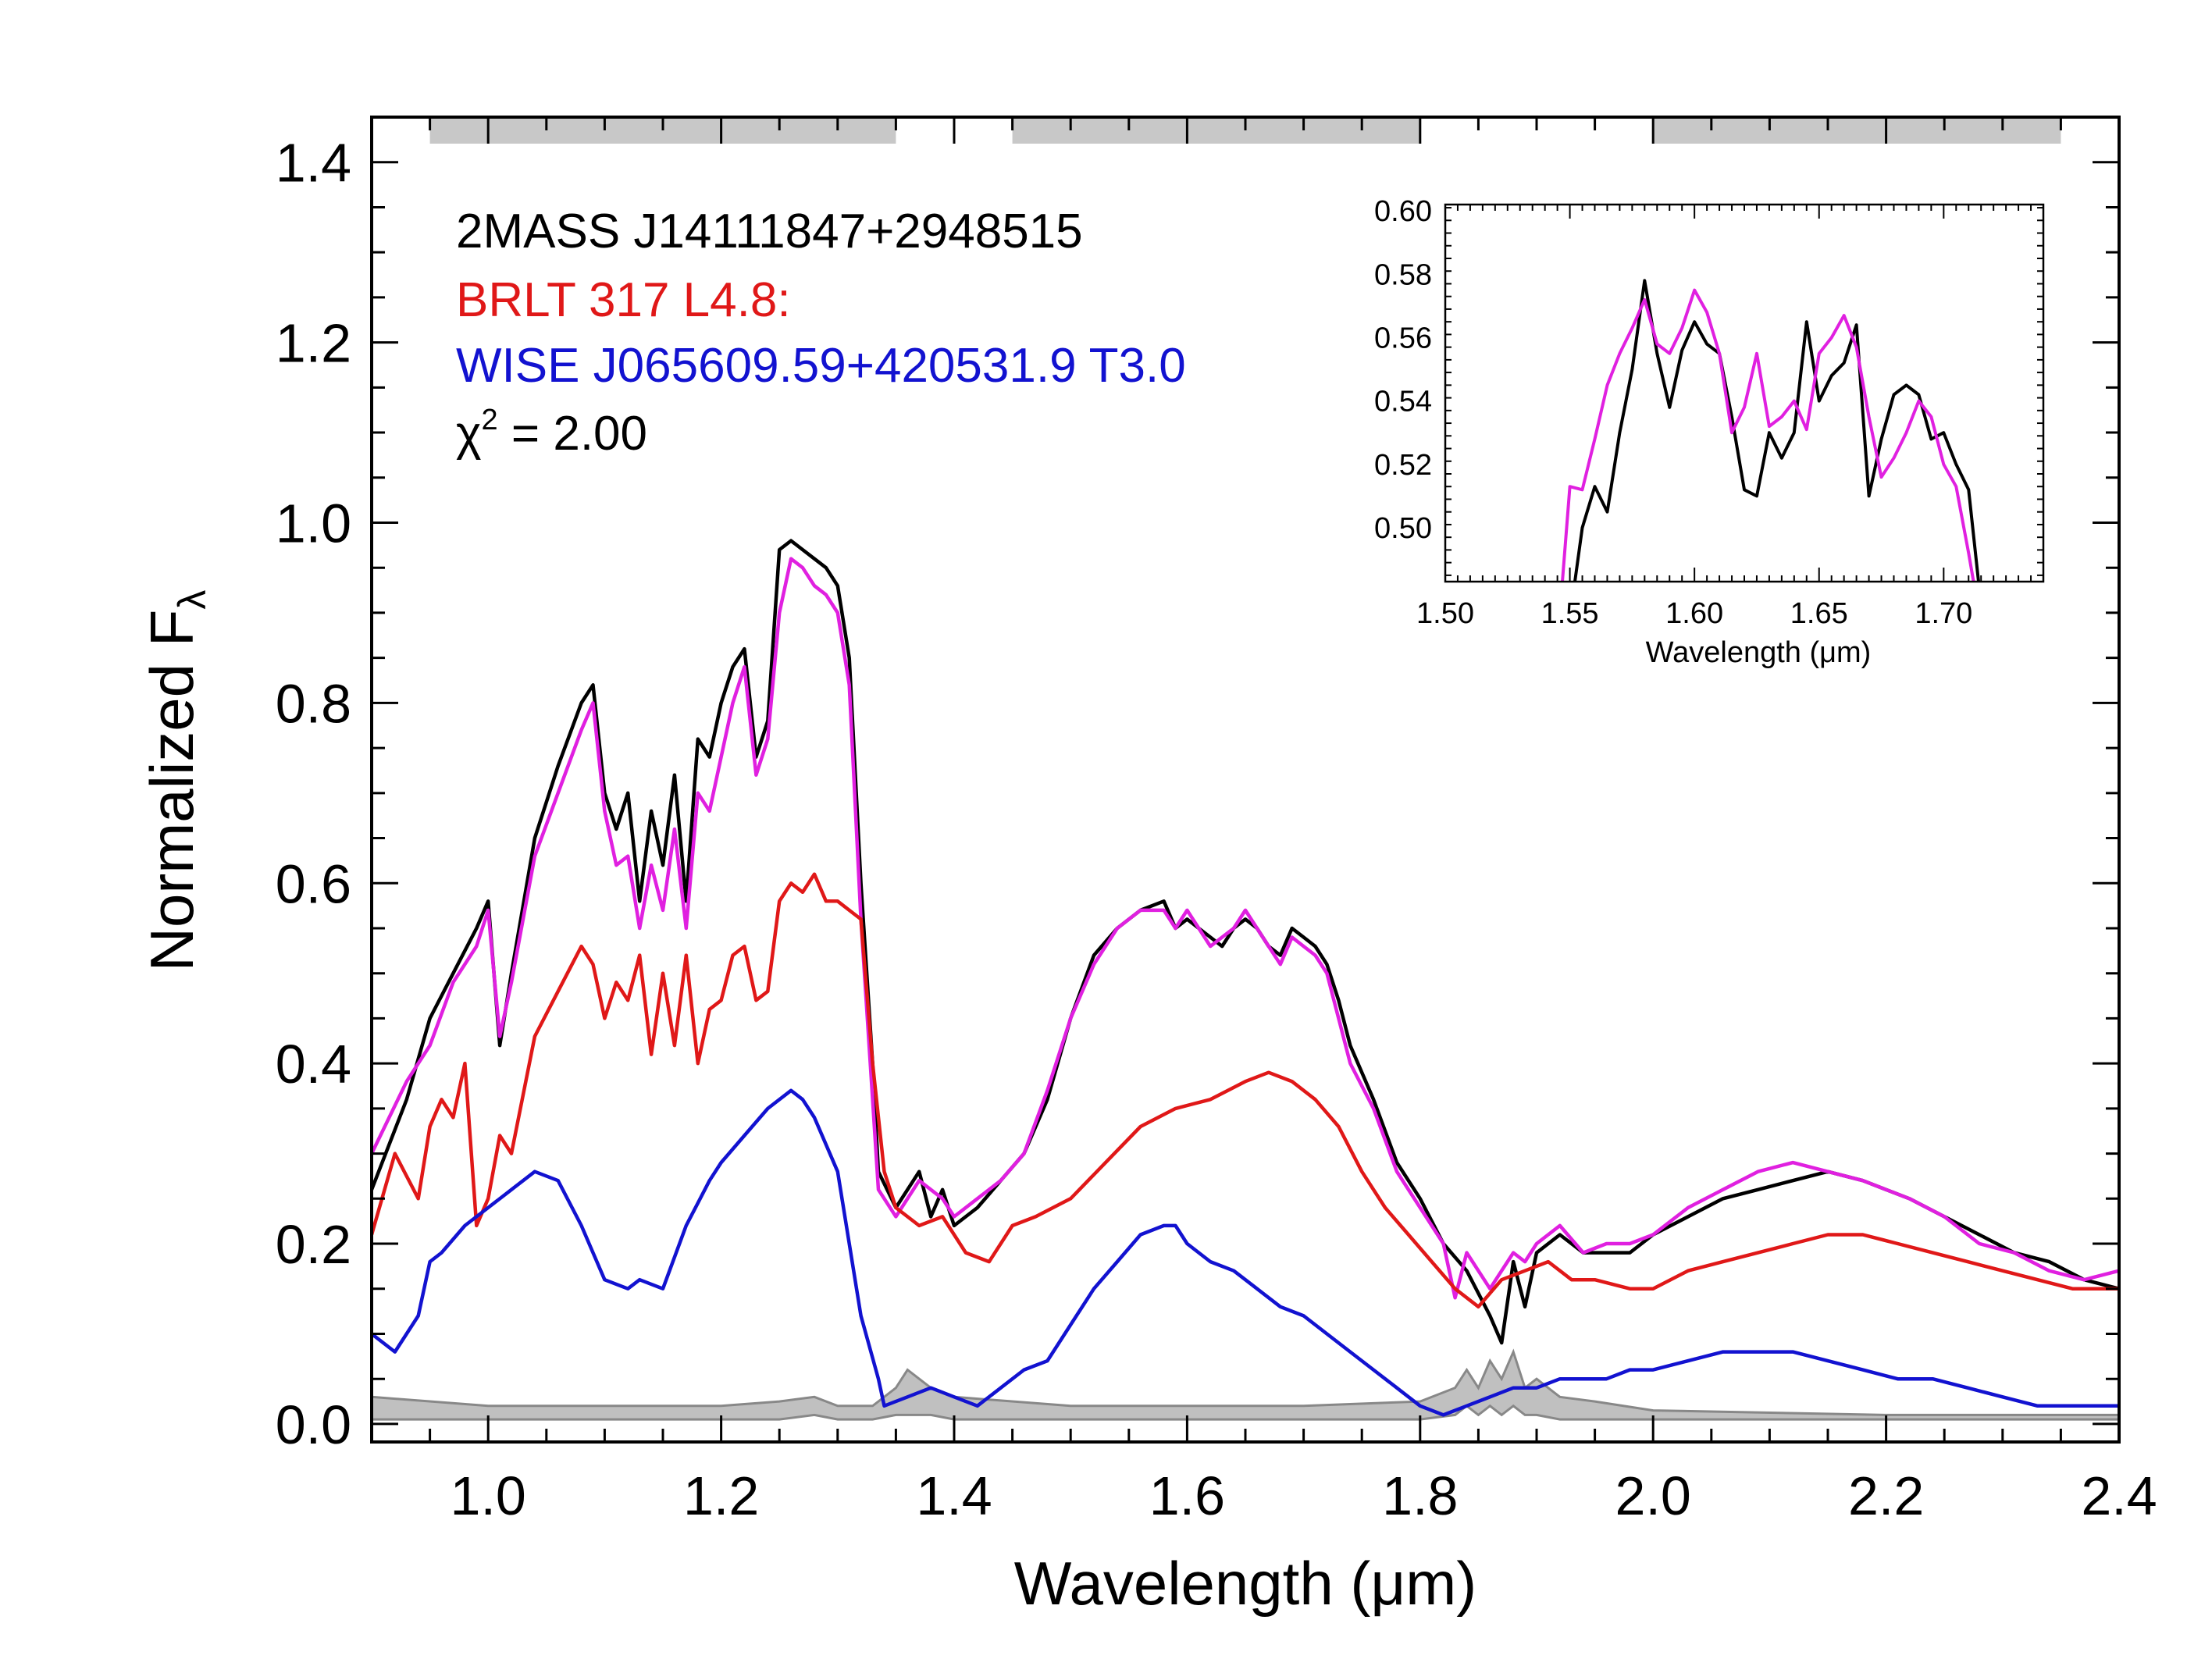 The height and width of the screenshot is (1659, 2212). I want to click on y-tick-labels: 0.0 0.2 0.4 0.6 0.8 1.0 1.2 1.4, so click(314, 794).